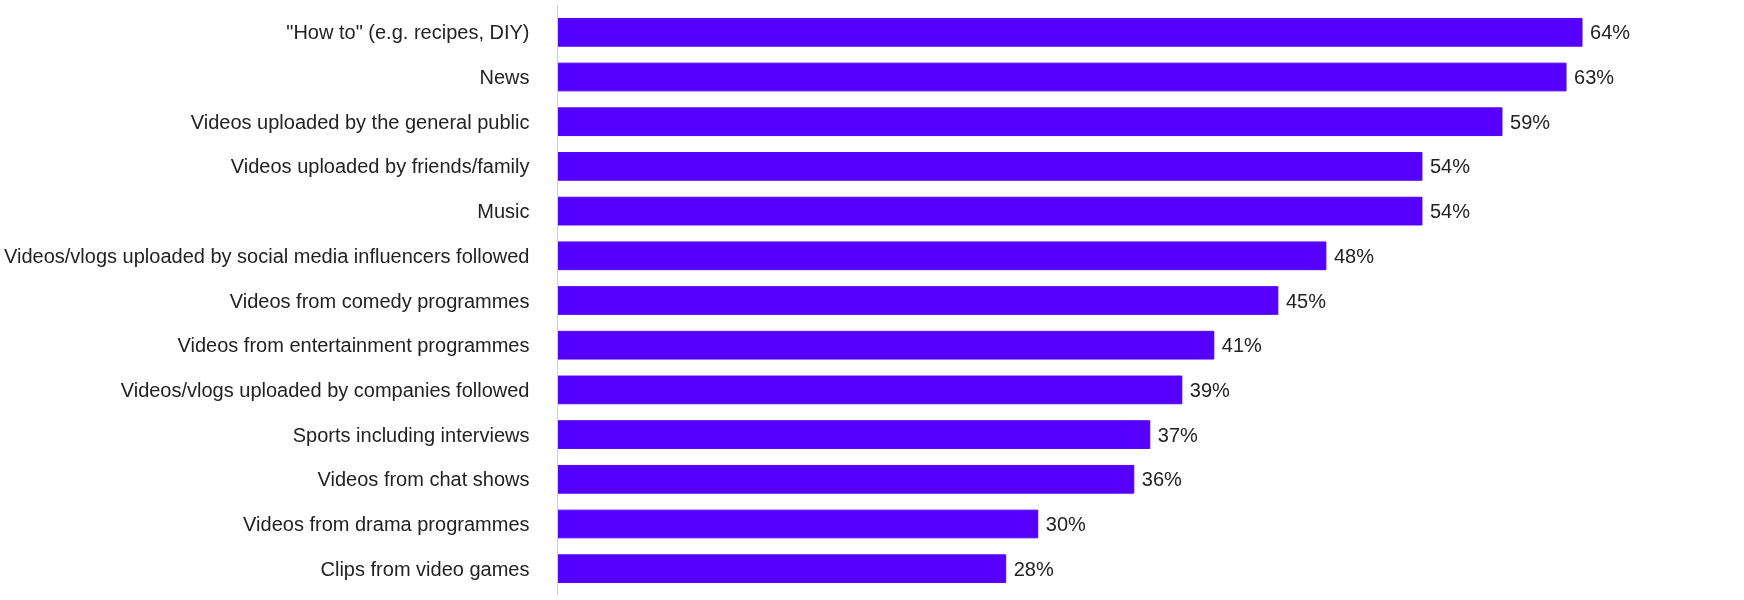 Image resolution: width=1744 pixels, height=600 pixels. What do you see at coordinates (266, 255) in the screenshot?
I see `y-tick-label: Videos/vlogs uploaded by social media influencers followed` at bounding box center [266, 255].